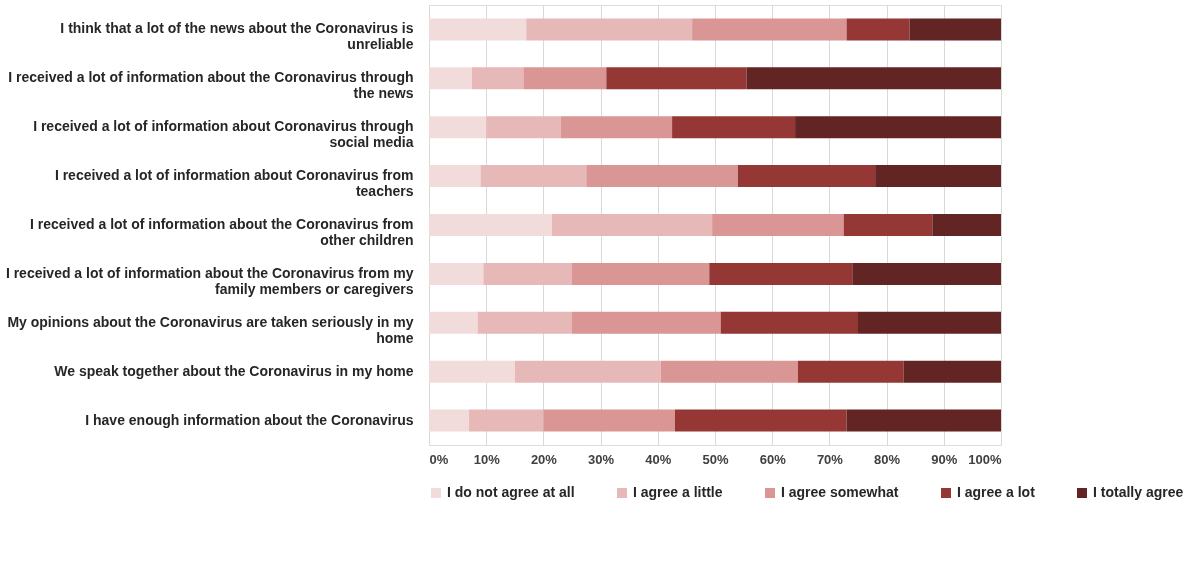 This screenshot has height=563, width=1203. What do you see at coordinates (840, 492) in the screenshot?
I see `legend-label: I agree somewhat` at bounding box center [840, 492].